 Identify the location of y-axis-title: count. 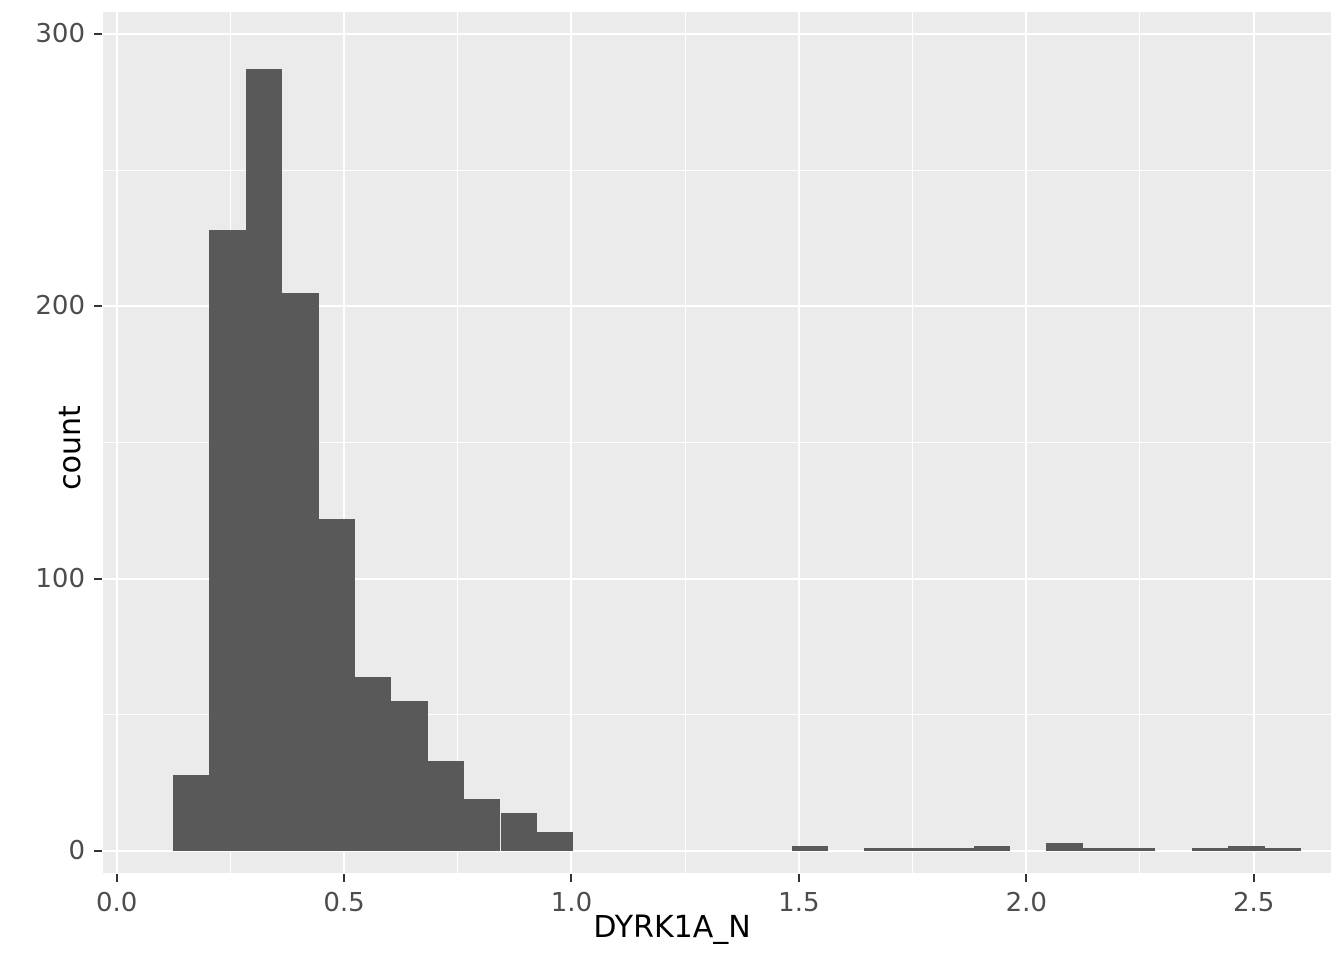
(70, 447).